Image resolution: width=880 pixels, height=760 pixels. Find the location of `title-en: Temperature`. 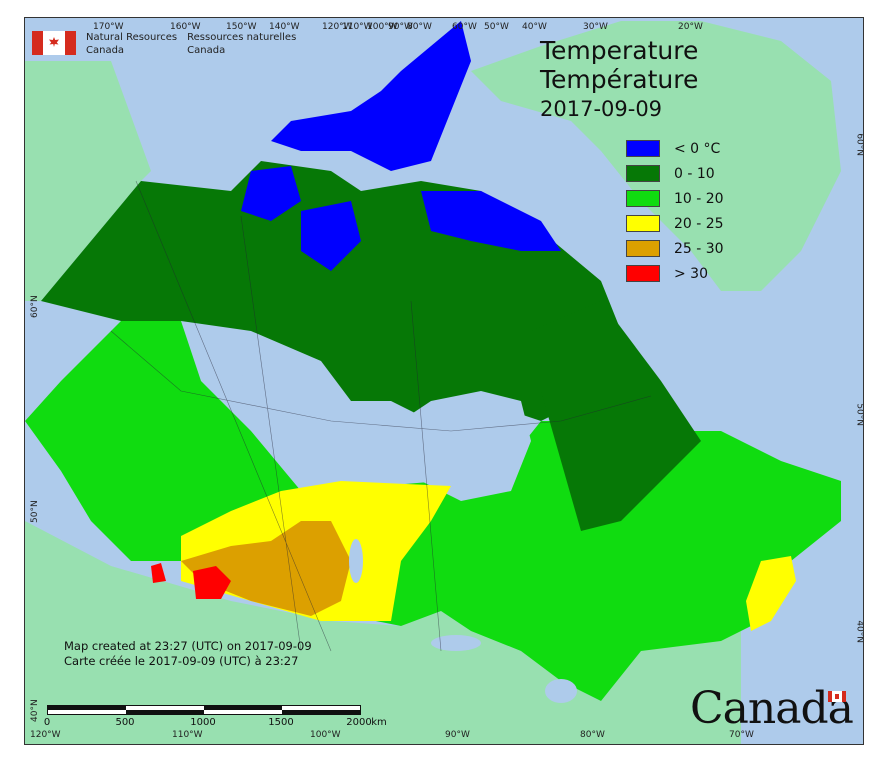

title-en: Temperature is located at coordinates (619, 50).